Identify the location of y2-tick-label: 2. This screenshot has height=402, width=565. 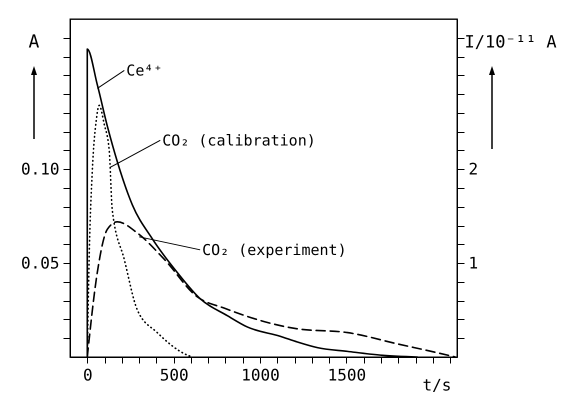
(473, 169).